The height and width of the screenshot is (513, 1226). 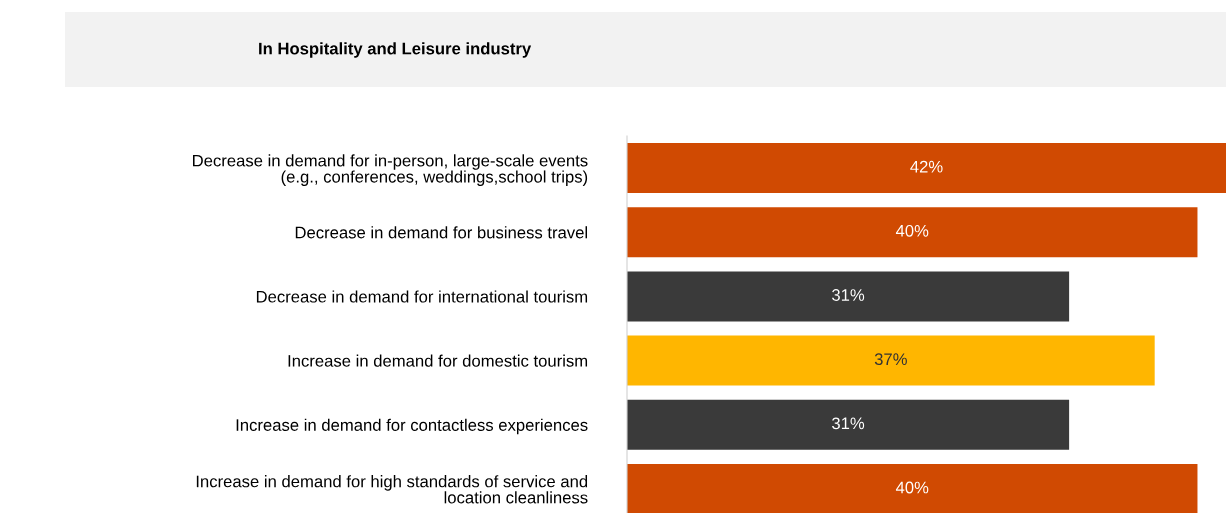 I want to click on y-tick-label: Increase in demand for contactless experiences, so click(x=412, y=426).